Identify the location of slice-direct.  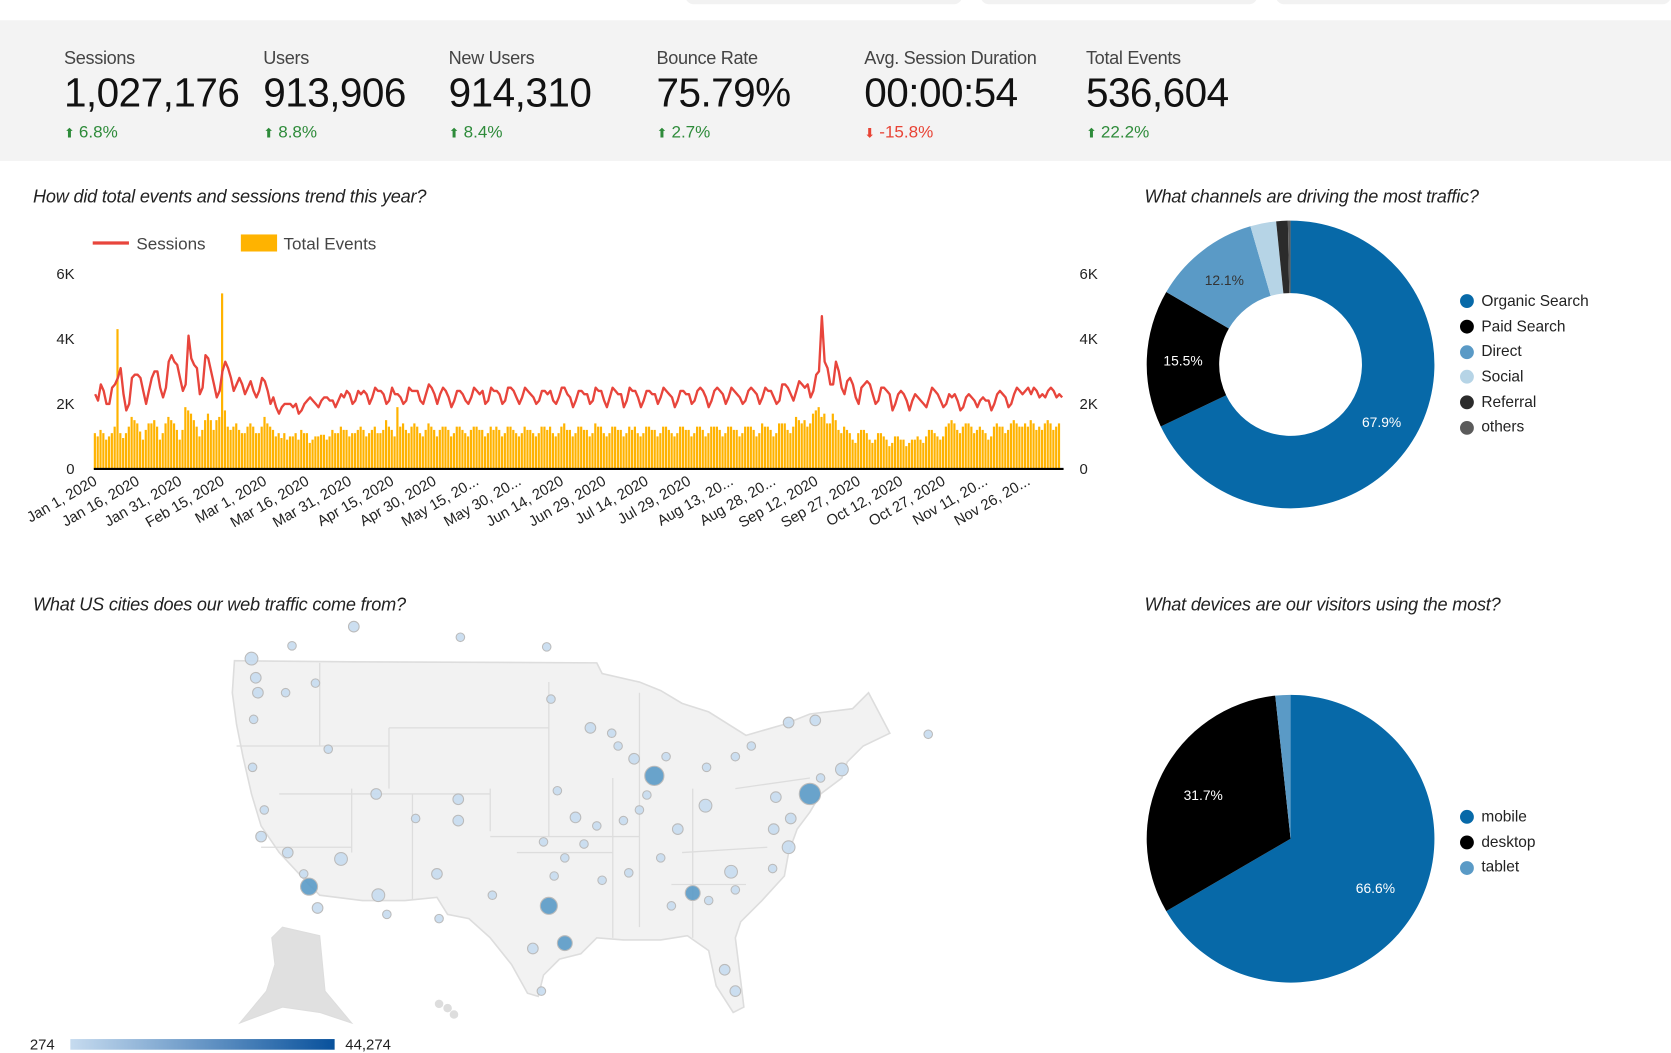
(1218, 277).